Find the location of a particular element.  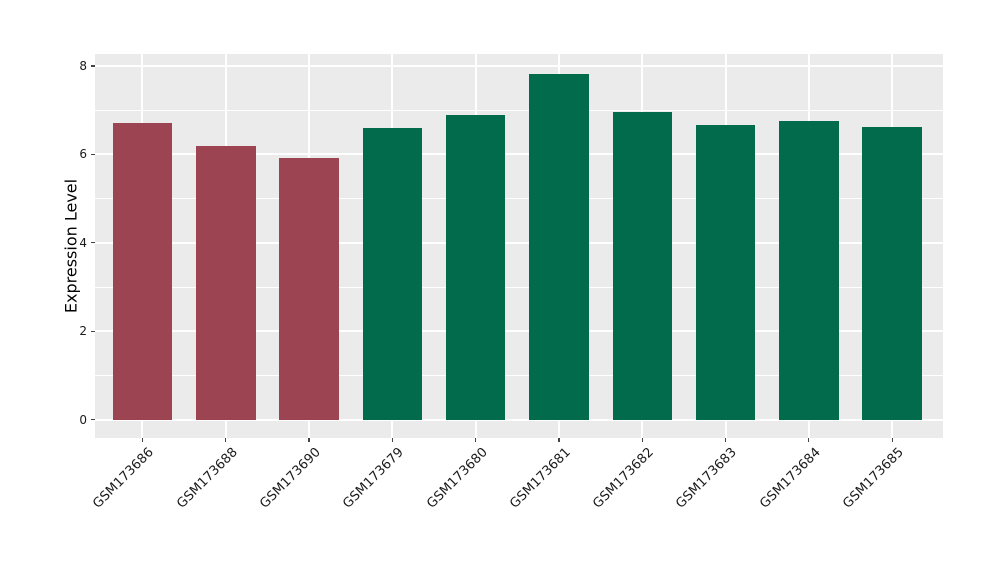

bar-GSM173680 is located at coordinates (475, 267).